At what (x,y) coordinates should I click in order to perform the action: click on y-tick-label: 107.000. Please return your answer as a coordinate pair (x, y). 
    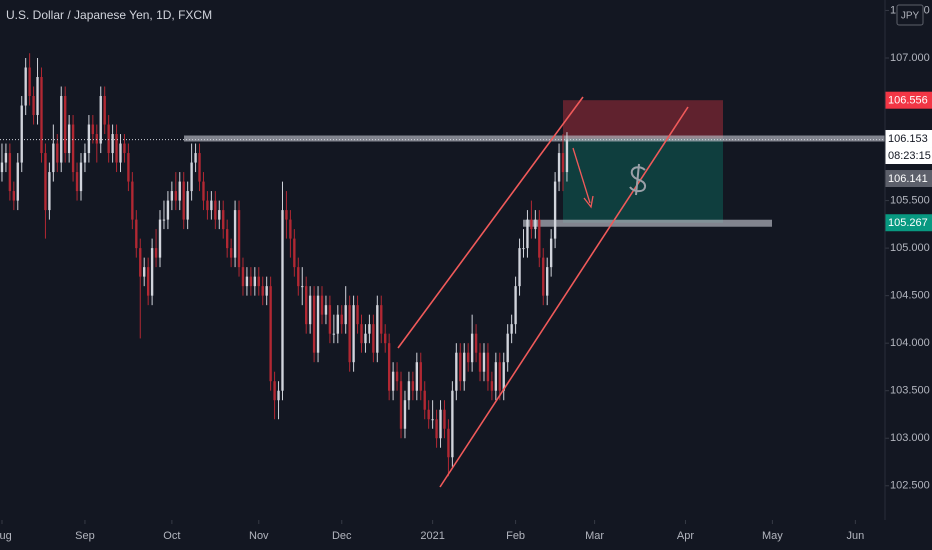
    Looking at the image, I should click on (910, 58).